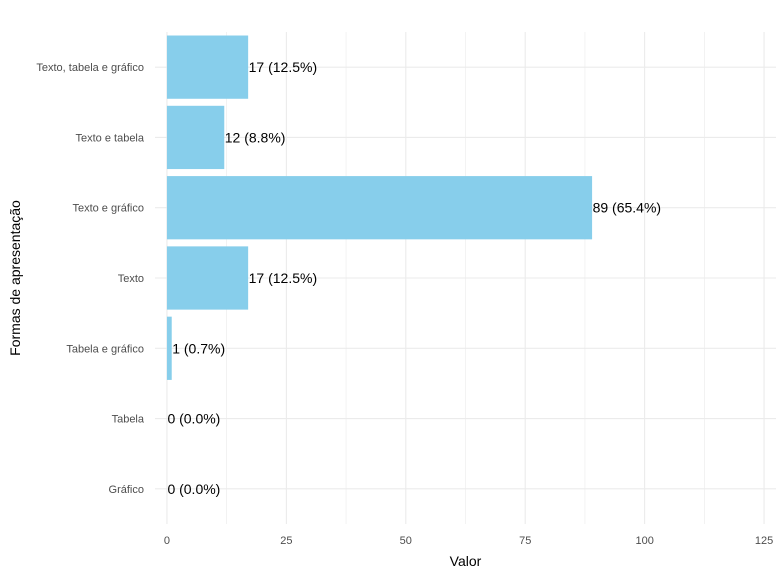  I want to click on x-axis-tick-labels: 0 25 50 75 100 125, so click(468, 541).